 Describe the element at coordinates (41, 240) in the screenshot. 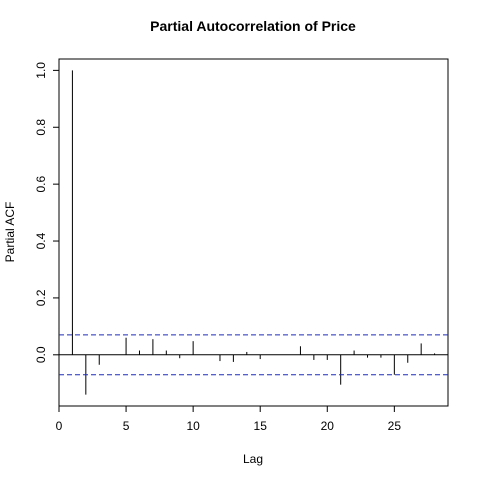

I see `y-tick-label-0.4: 0.4` at that location.